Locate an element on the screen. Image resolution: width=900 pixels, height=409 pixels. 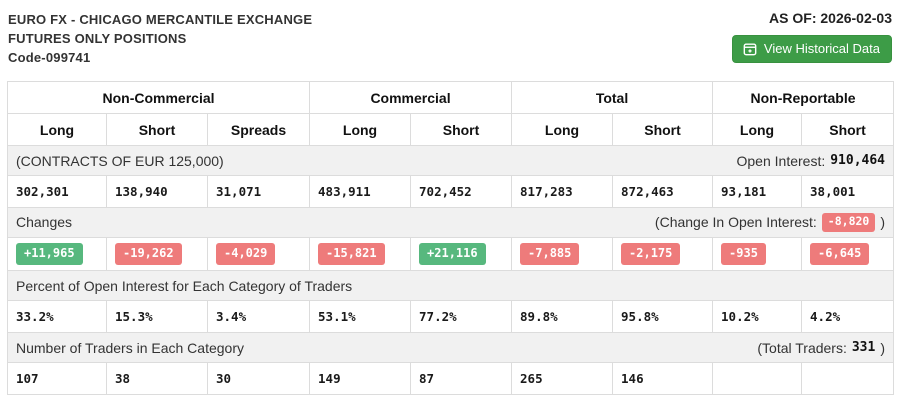
percent-cell: 95.8% is located at coordinates (663, 316).